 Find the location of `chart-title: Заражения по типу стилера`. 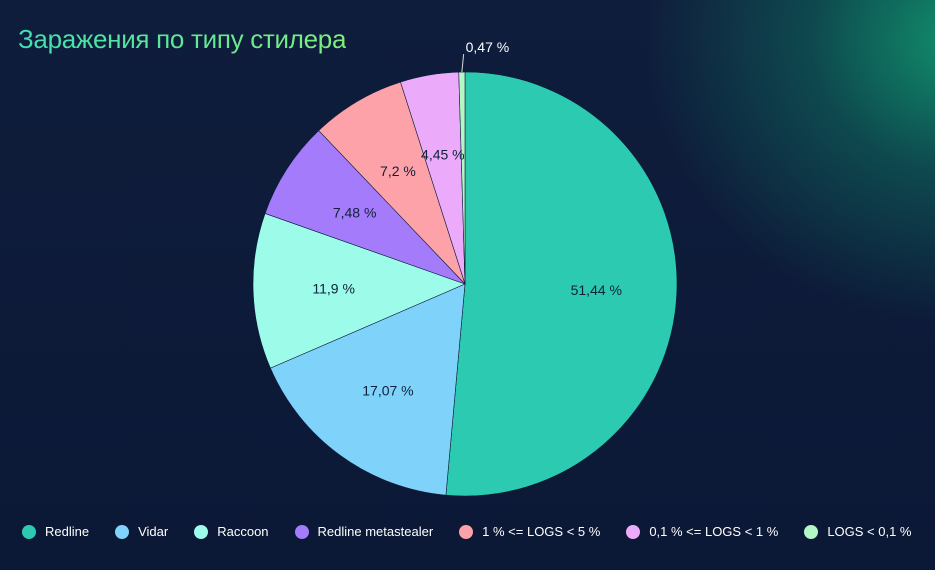

chart-title: Заражения по типу стилера is located at coordinates (182, 39).